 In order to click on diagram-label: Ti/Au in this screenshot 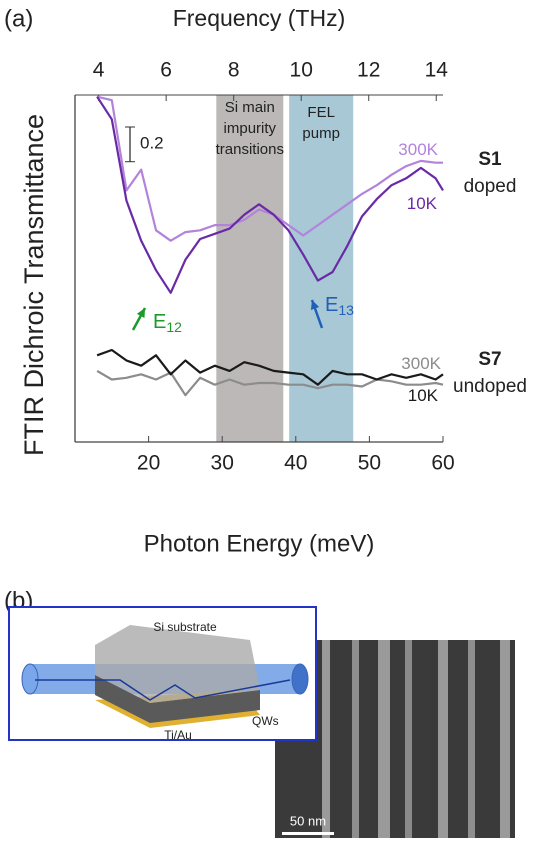, I will do `click(178, 735)`.